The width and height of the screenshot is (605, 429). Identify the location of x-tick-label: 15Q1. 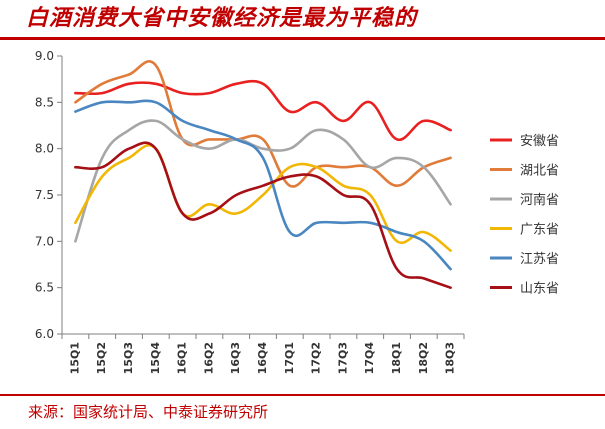
(74, 358).